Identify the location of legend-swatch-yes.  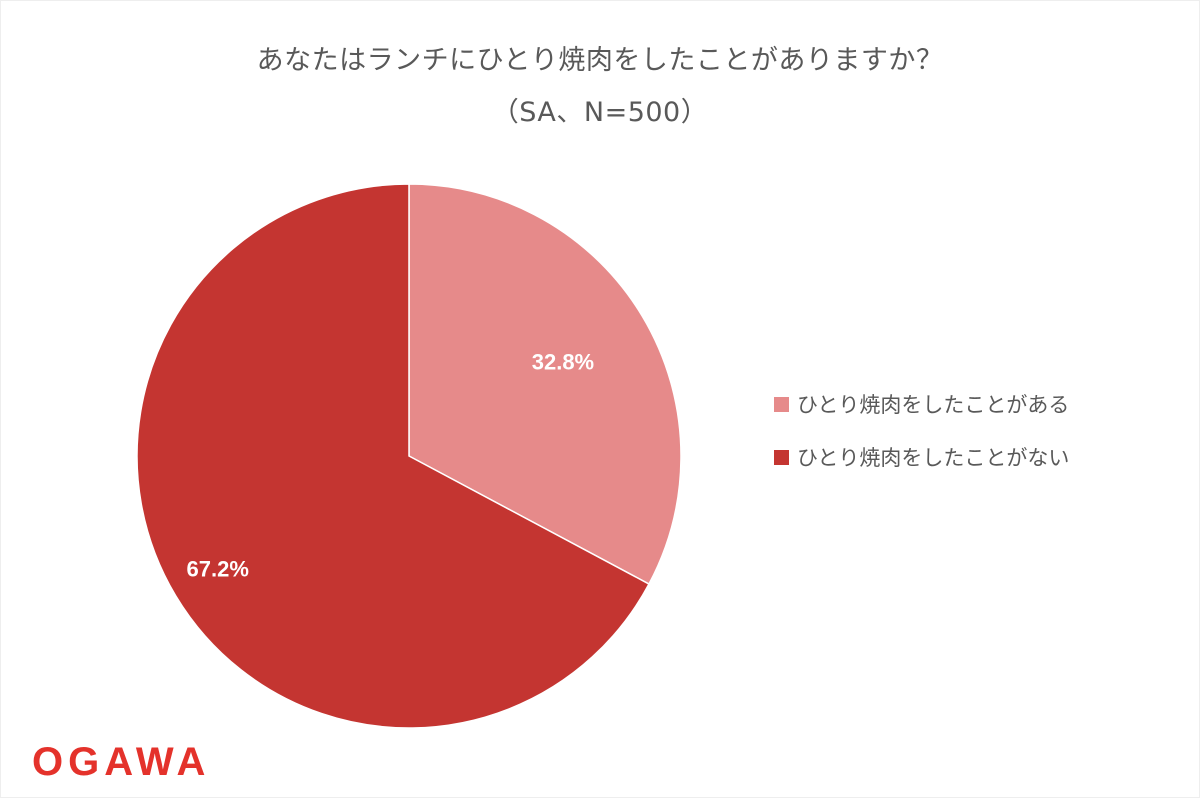
(781, 404).